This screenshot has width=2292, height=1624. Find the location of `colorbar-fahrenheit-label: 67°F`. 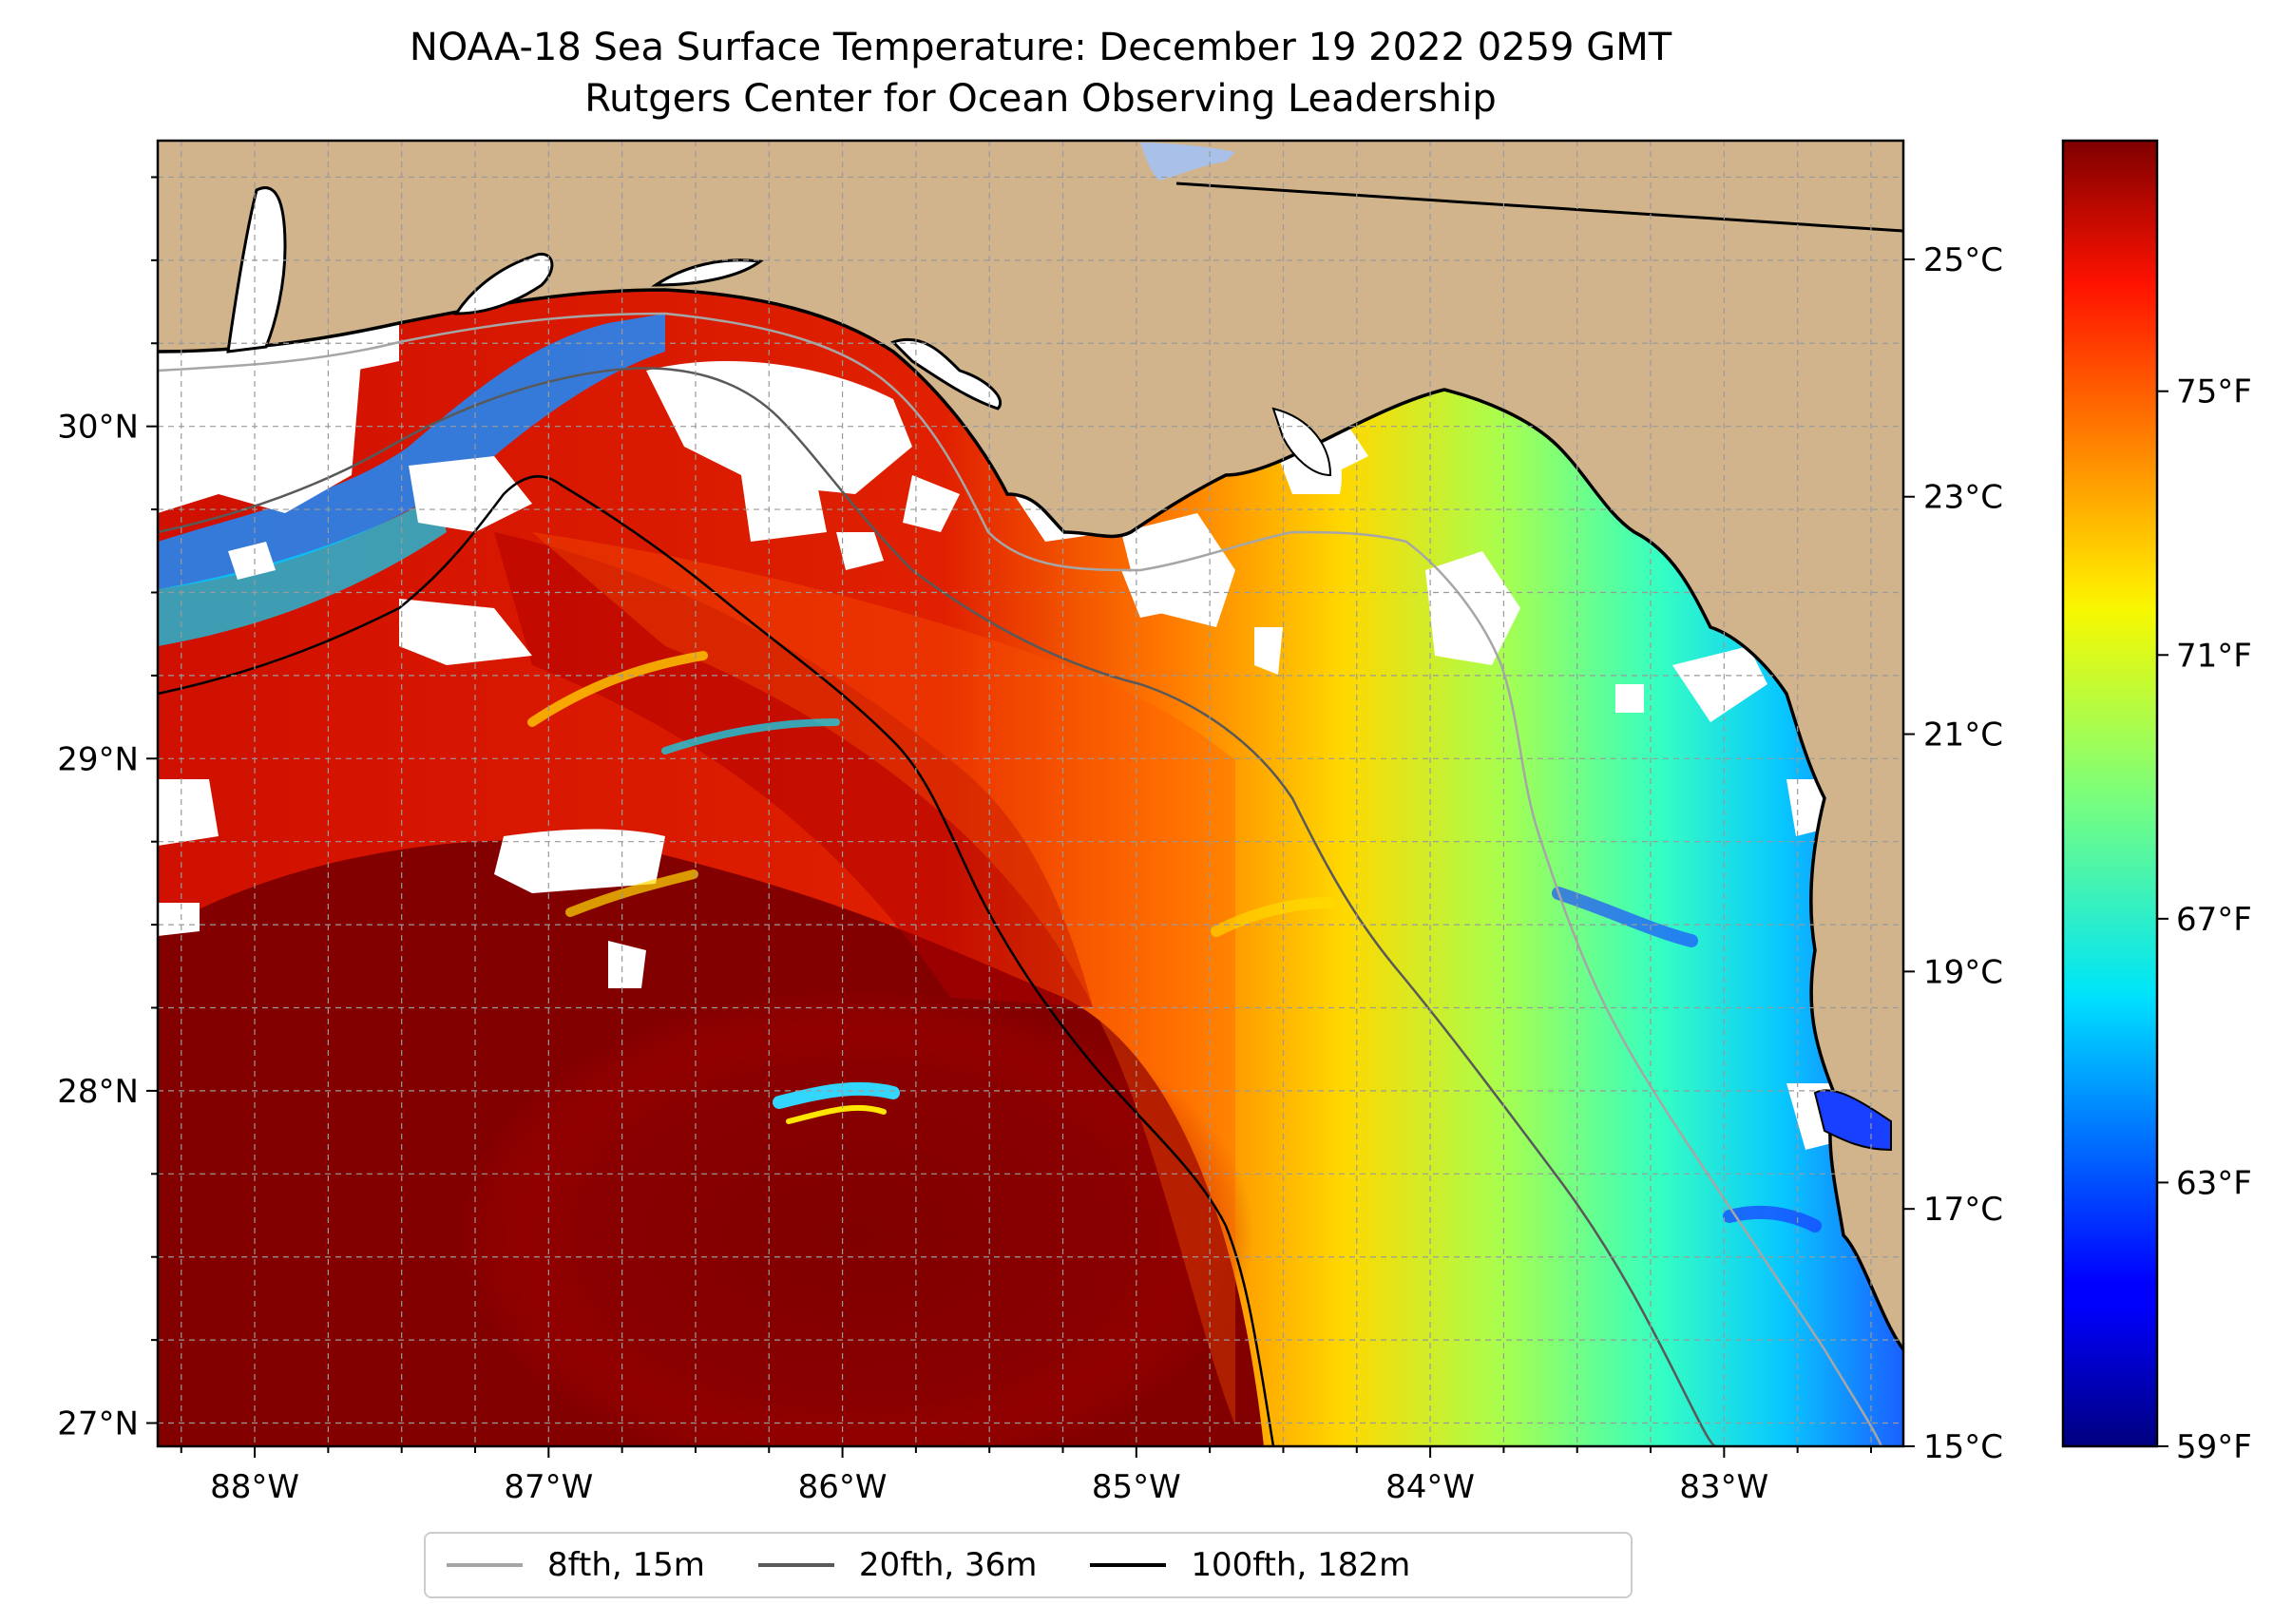

colorbar-fahrenheit-label: 67°F is located at coordinates (2214, 920).